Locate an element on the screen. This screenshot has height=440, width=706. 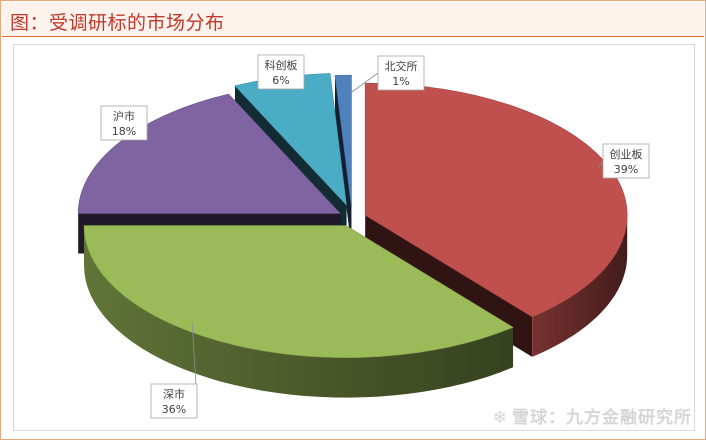
slice-5-label-name: 北交所 is located at coordinates (401, 66).